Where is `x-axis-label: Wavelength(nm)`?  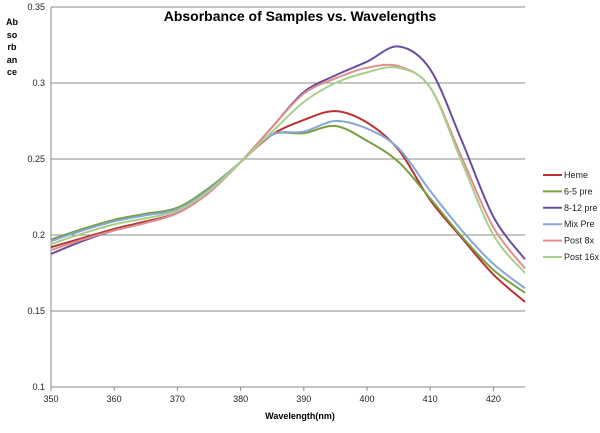 x-axis-label: Wavelength(nm) is located at coordinates (300, 416).